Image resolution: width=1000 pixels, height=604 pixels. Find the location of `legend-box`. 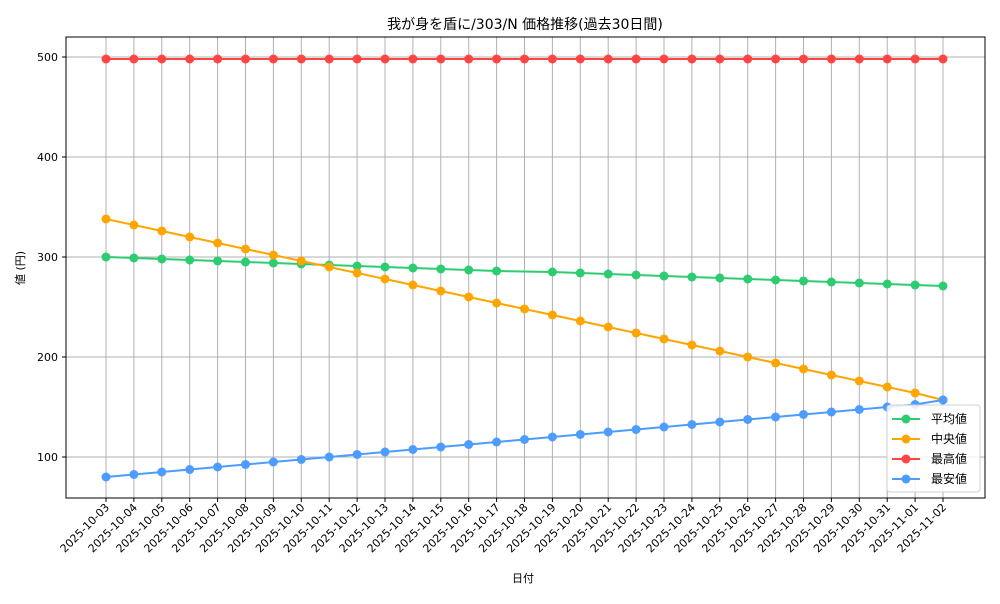

legend-box is located at coordinates (933, 448).